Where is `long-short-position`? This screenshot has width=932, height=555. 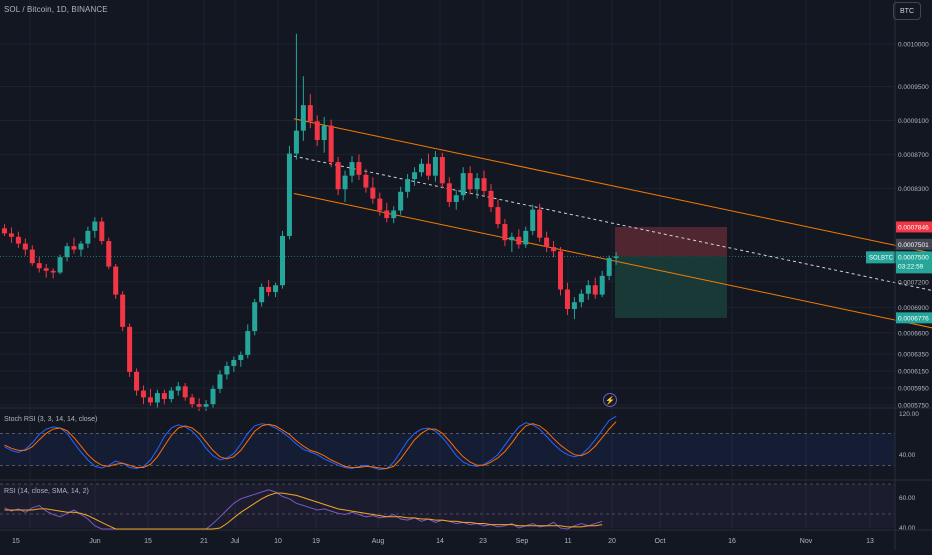 long-short-position is located at coordinates (671, 272).